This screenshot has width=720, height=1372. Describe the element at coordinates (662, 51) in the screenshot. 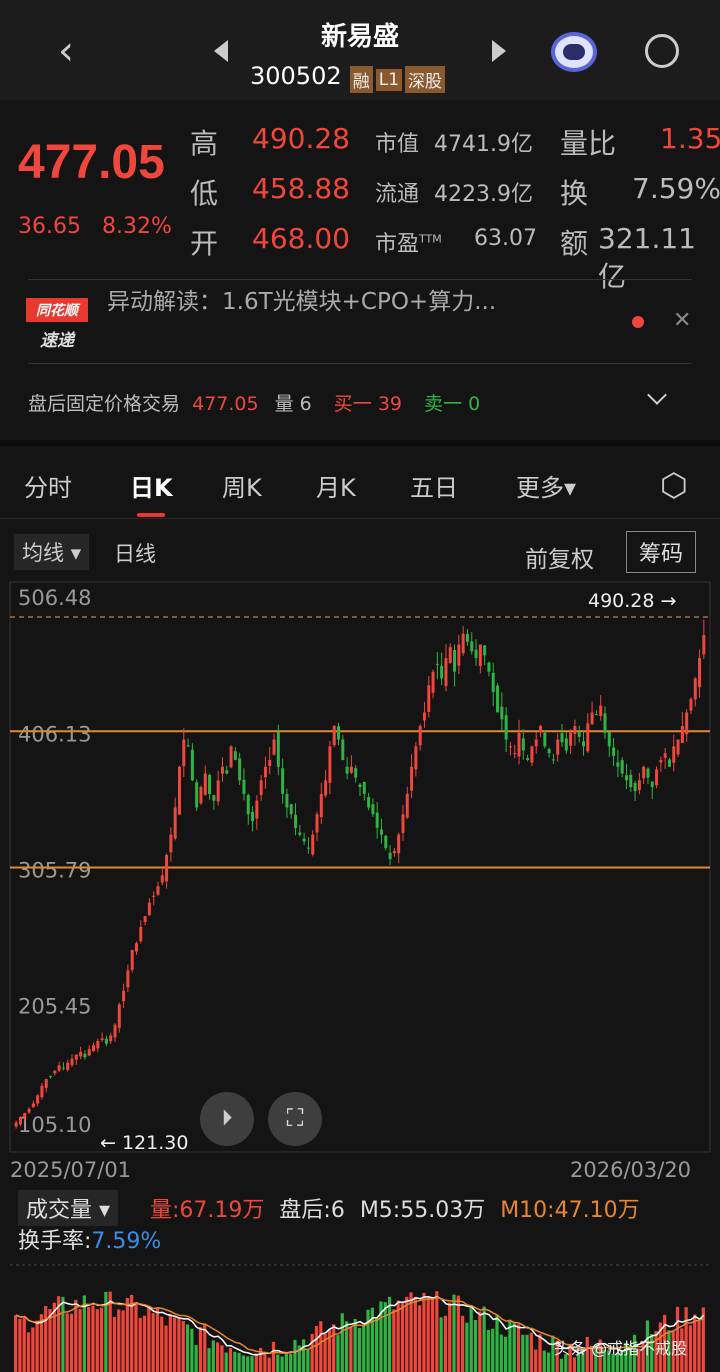

I see `search-icon` at that location.